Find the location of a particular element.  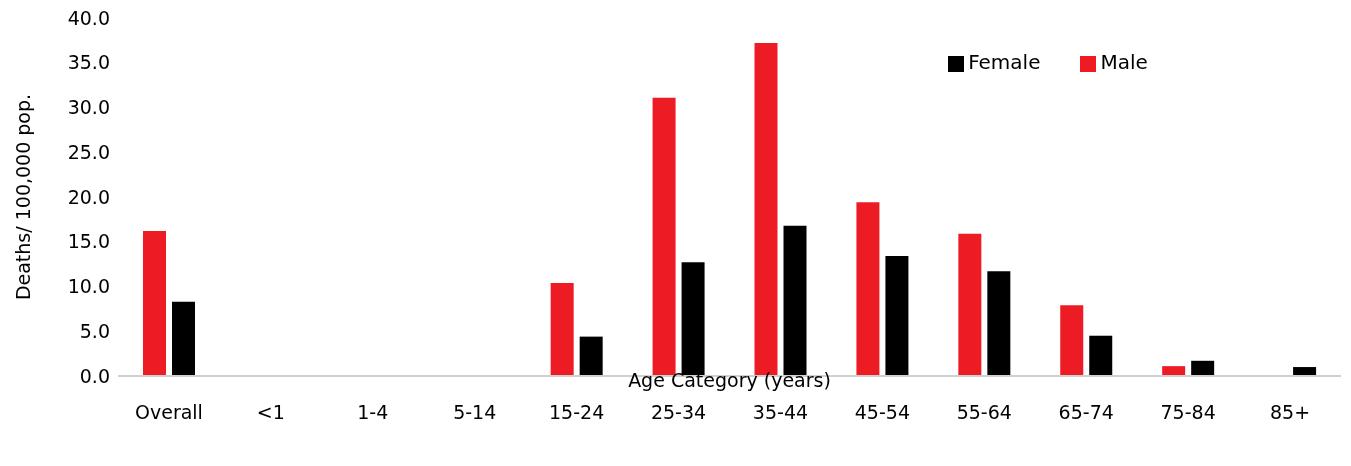

x-tick-label: 35-44 is located at coordinates (780, 412).